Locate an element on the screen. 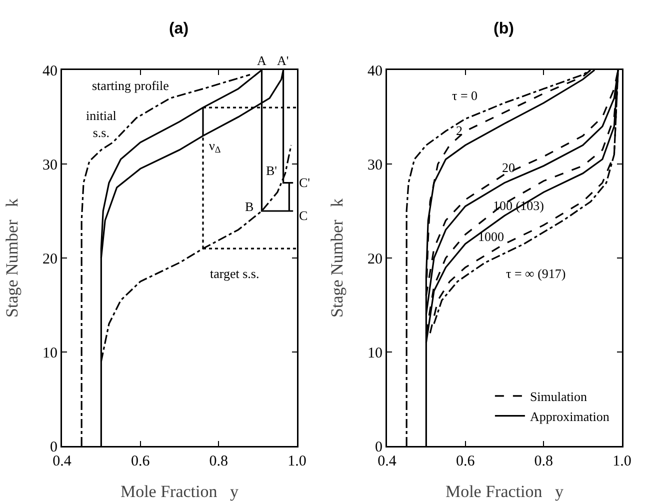  legend-label: Approximation is located at coordinates (570, 416).